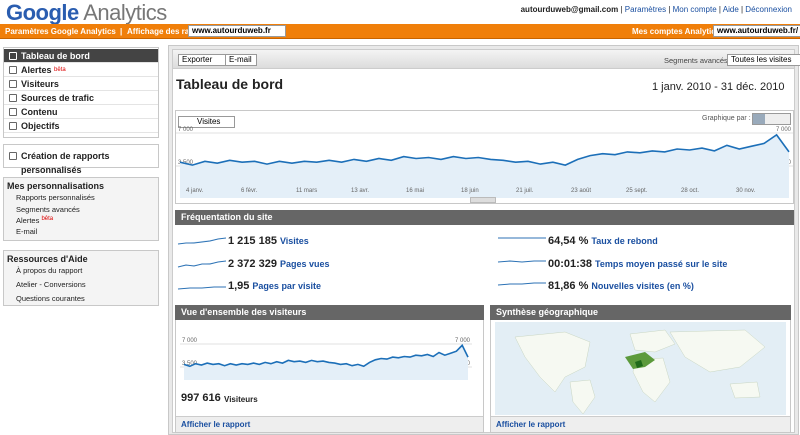 Image resolution: width=800 pixels, height=435 pixels. I want to click on nav-label: Visiteurs, so click(40, 84).